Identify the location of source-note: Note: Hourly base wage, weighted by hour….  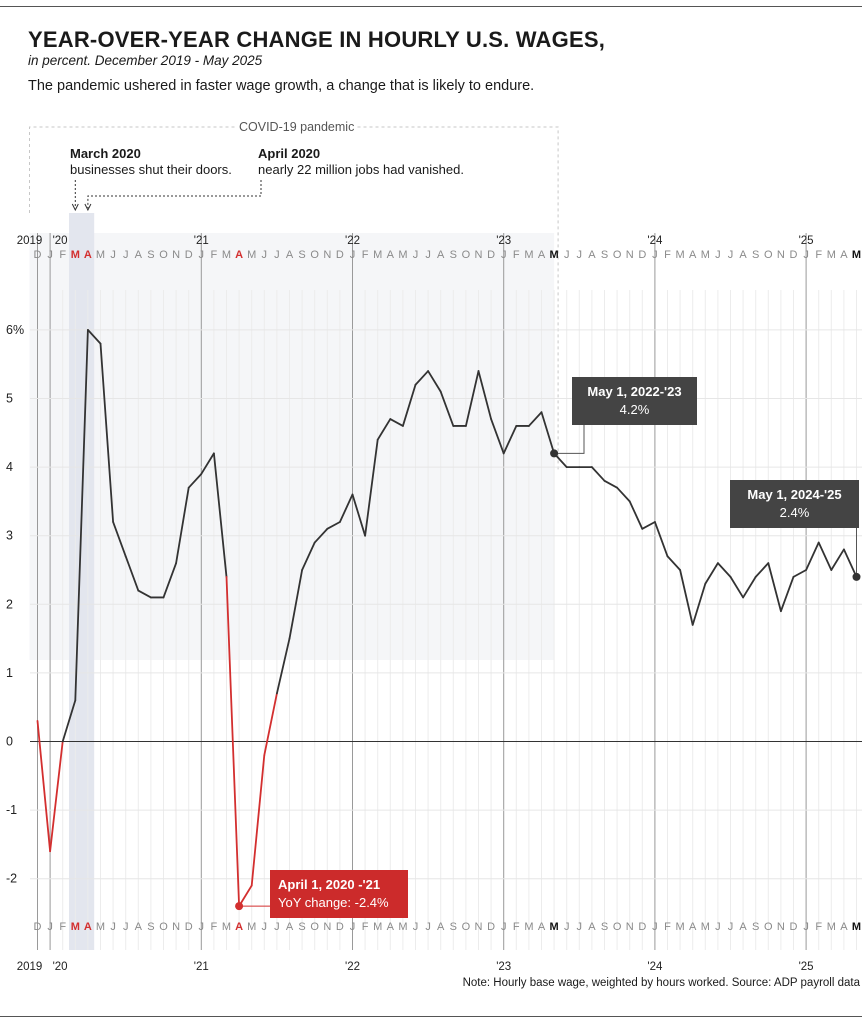
(661, 983).